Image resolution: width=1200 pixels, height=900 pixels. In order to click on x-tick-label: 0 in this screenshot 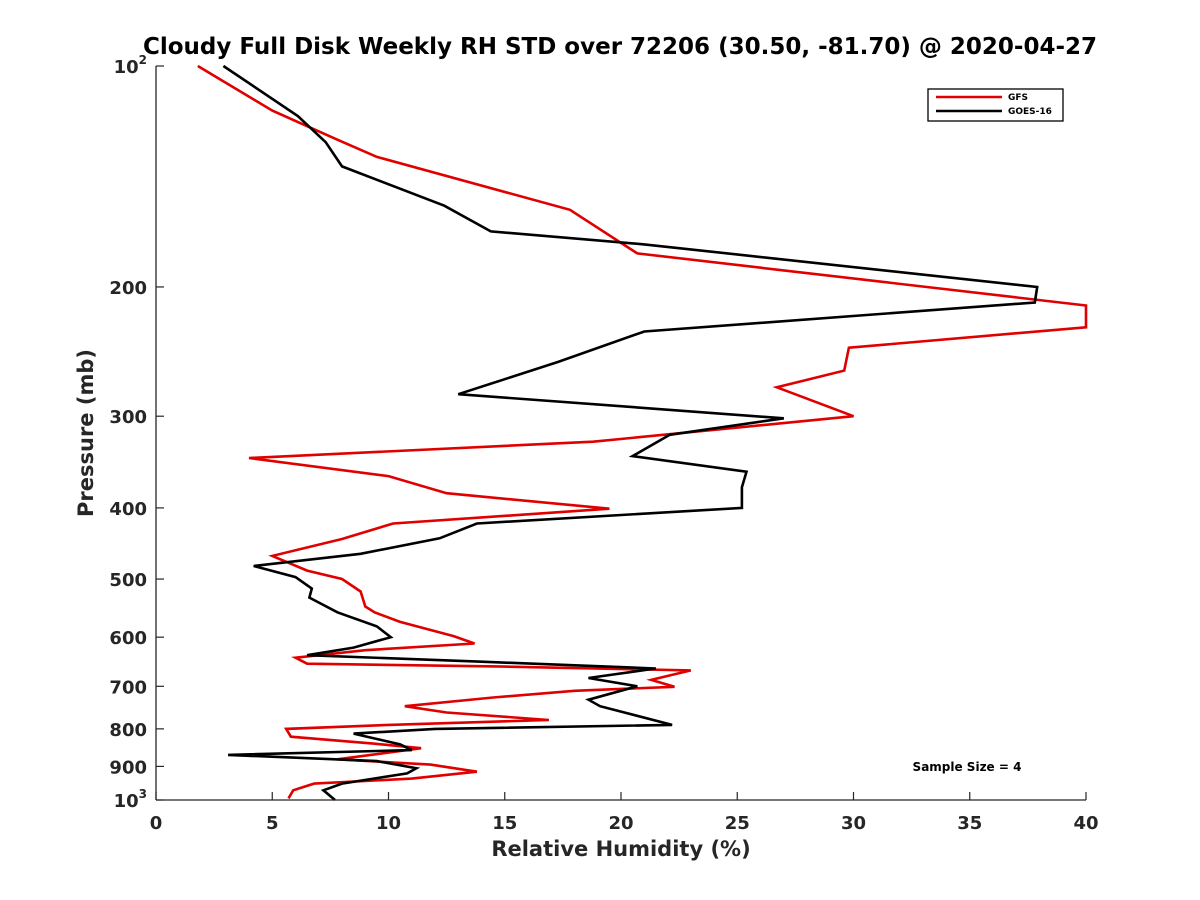, I will do `click(156, 823)`.